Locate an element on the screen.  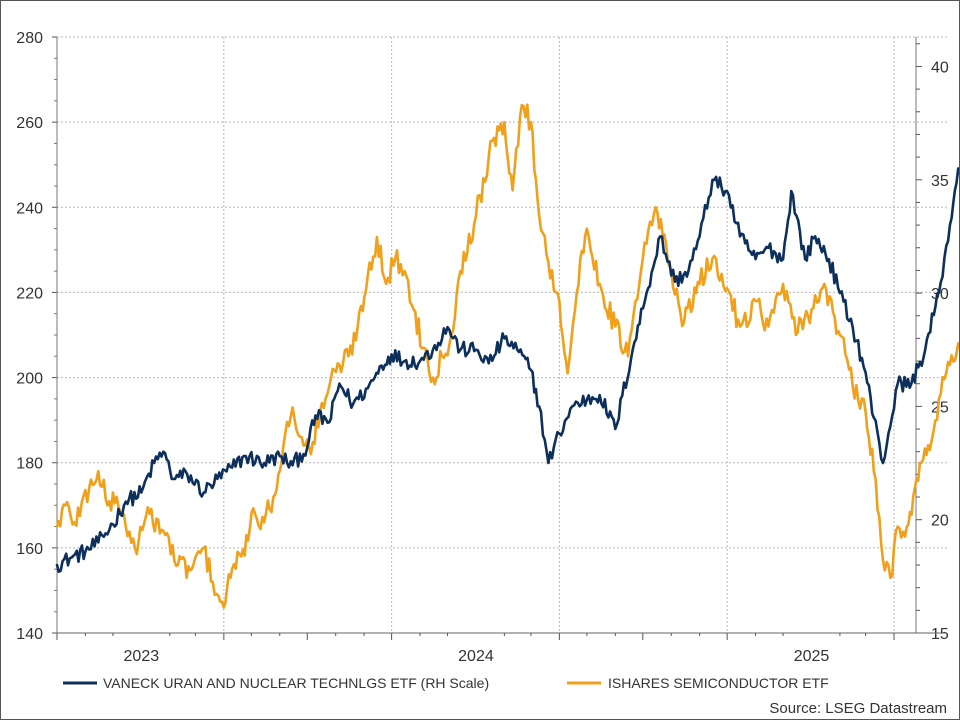
left-tick-label: 160 is located at coordinates (29, 549).